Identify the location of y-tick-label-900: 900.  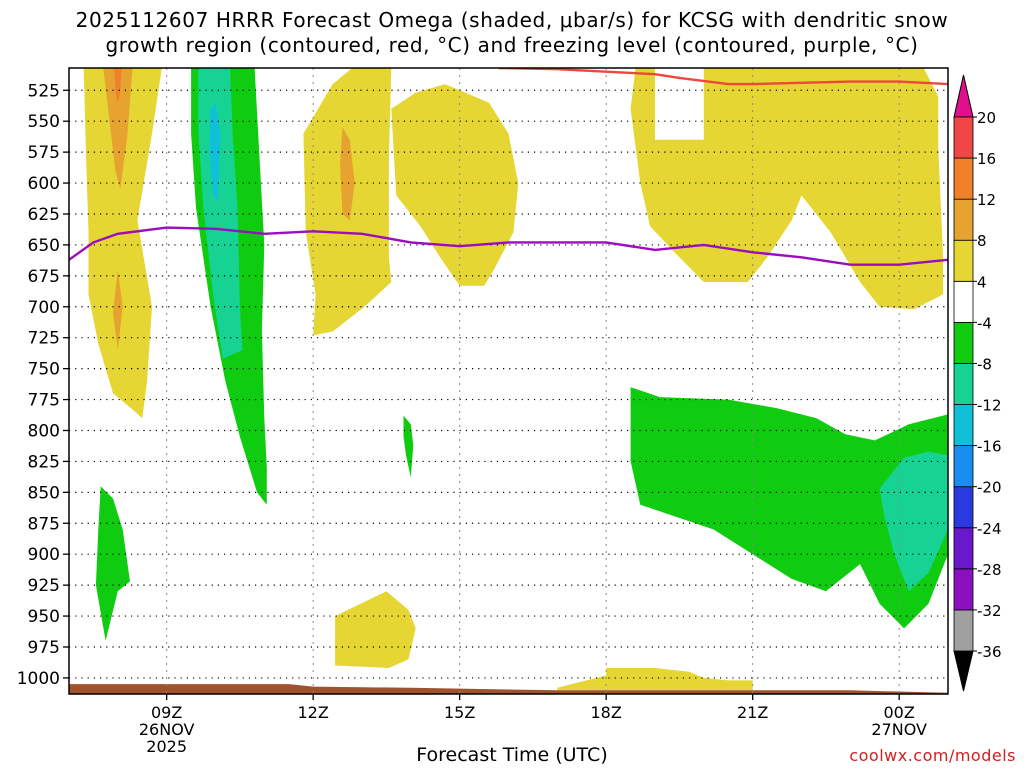
(44, 555).